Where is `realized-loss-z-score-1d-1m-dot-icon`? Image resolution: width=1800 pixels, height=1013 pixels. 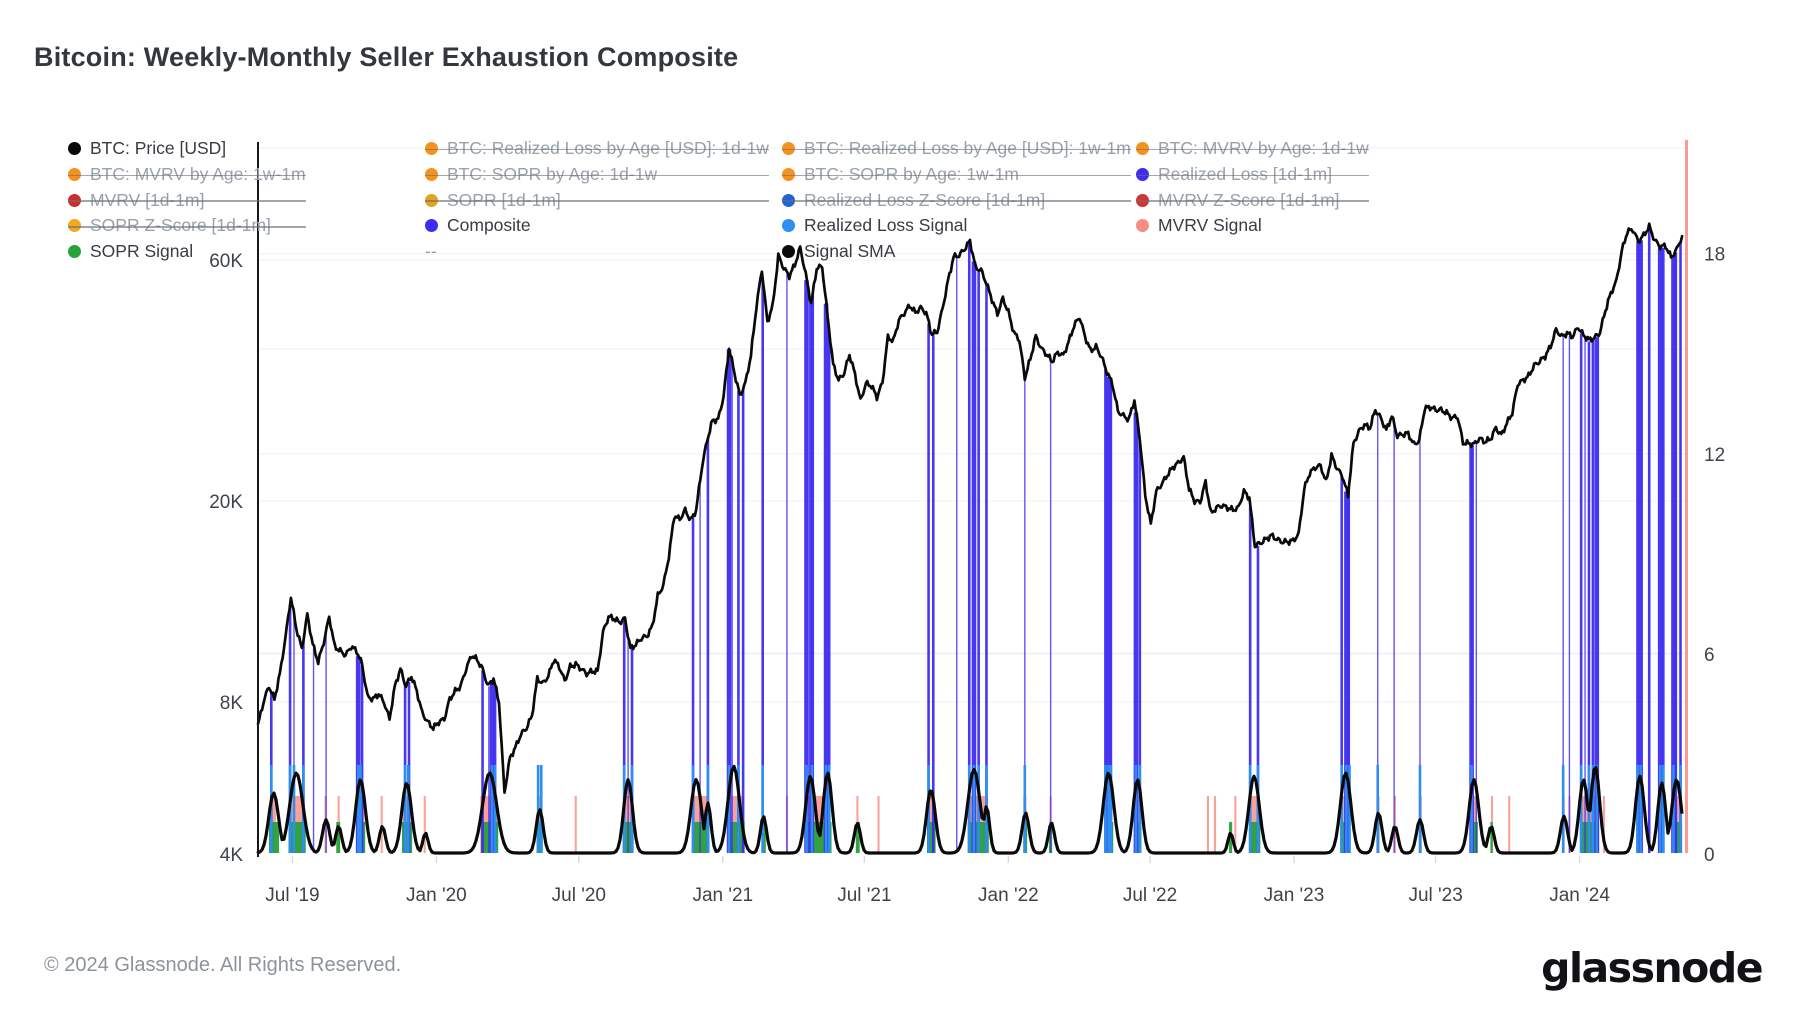
realized-loss-z-score-1d-1m-dot-icon is located at coordinates (788, 200).